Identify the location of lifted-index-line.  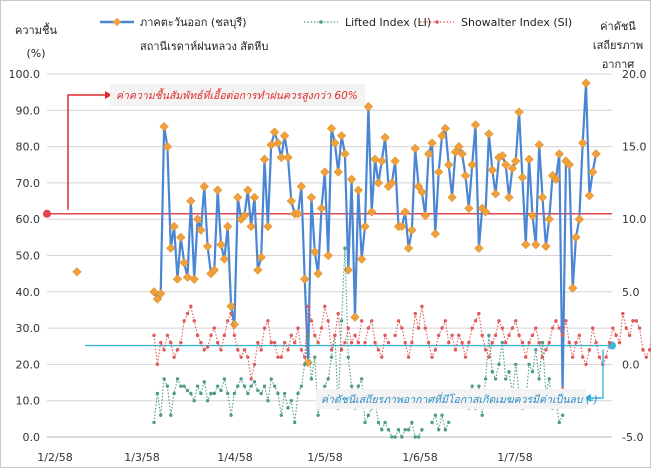
(273, 343).